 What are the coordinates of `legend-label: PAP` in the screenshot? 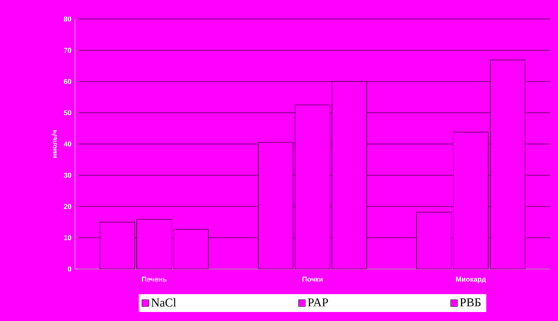 It's located at (318, 302).